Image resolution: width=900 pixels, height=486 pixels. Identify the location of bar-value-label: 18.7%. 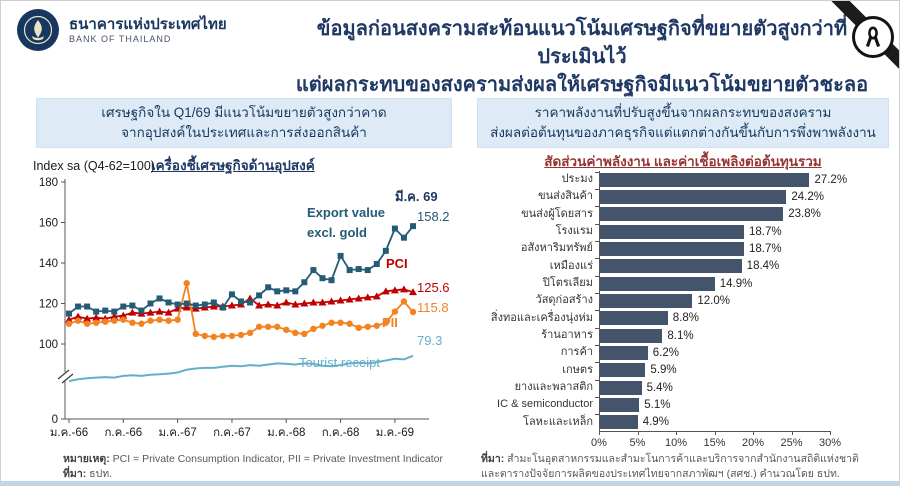
(765, 249).